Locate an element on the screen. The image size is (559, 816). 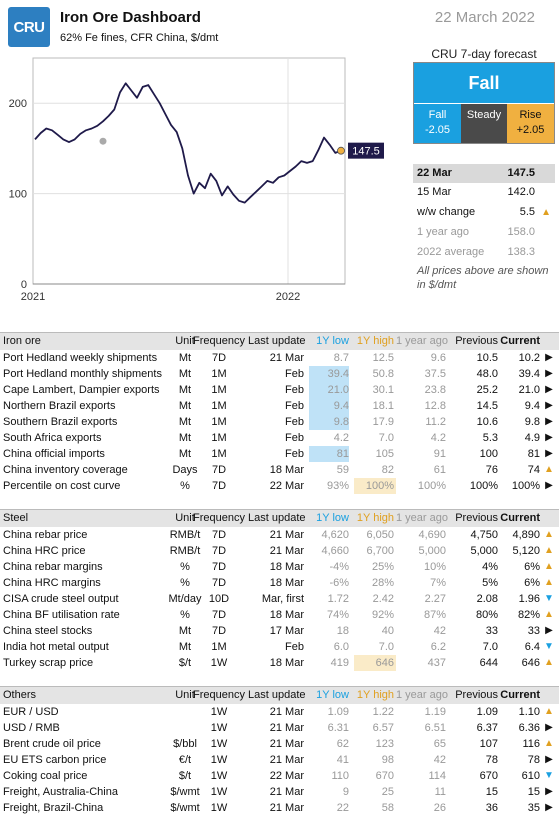
row-1y-high: 40 is located at coordinates (387, 631).